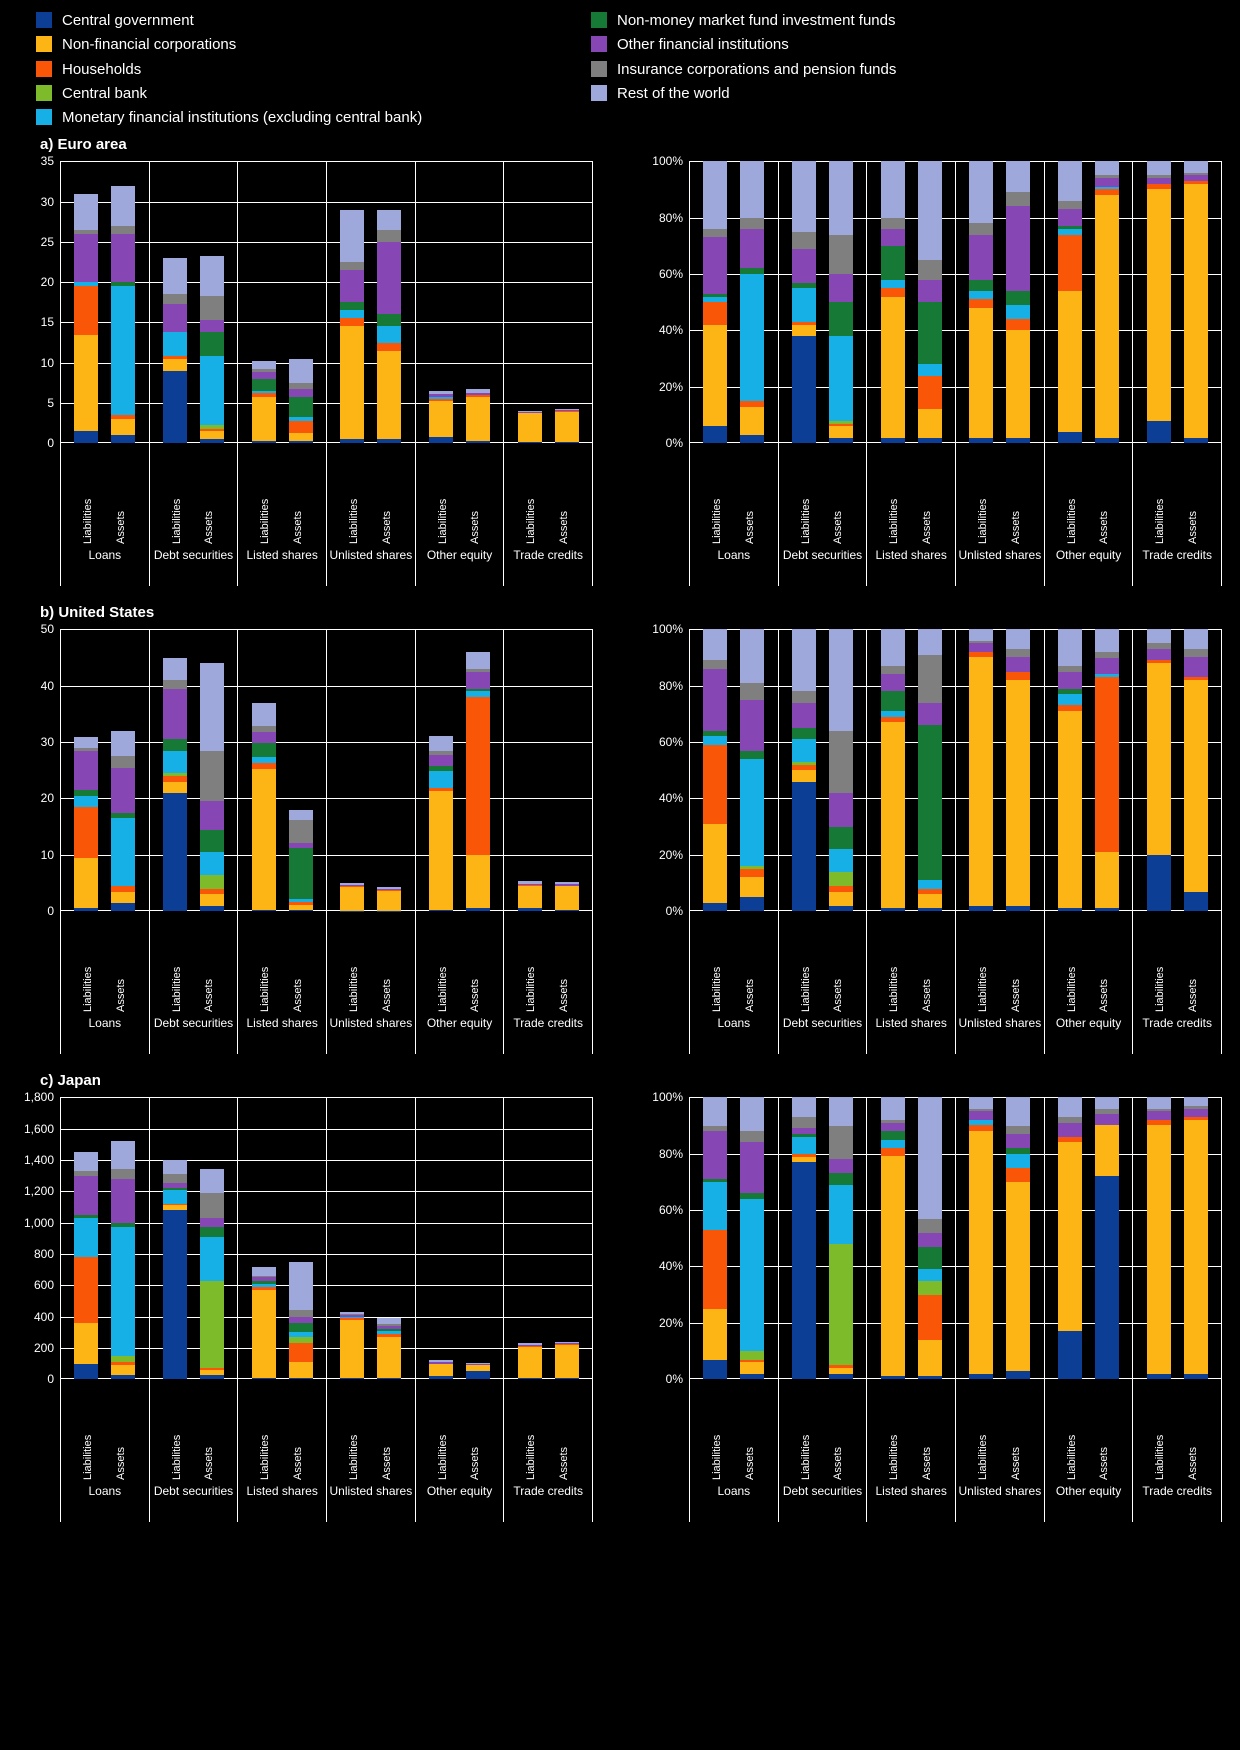  Describe the element at coordinates (102, 69) in the screenshot. I see `legend-label: Households` at that location.